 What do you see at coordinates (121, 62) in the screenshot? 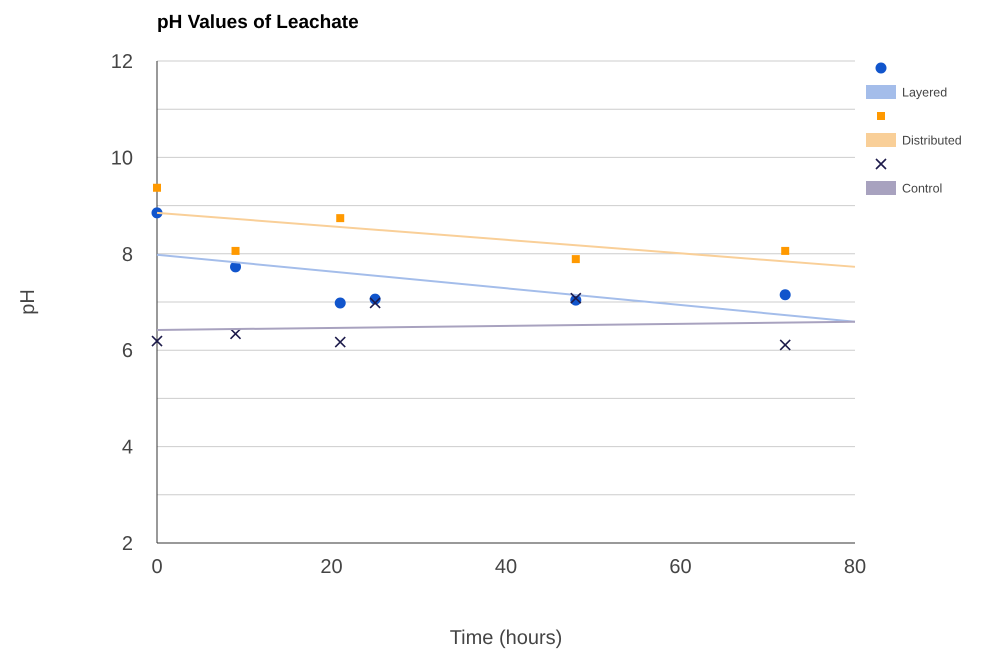
I see `y-tick-label: 12` at bounding box center [121, 62].